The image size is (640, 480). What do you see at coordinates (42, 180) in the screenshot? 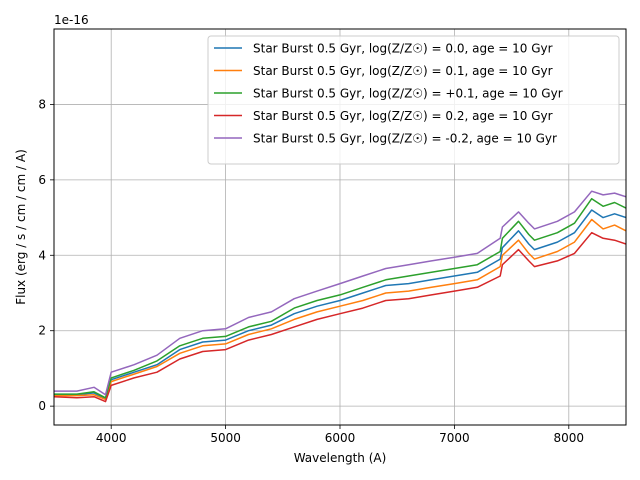
I see `y-tick-label: 6` at bounding box center [42, 180].